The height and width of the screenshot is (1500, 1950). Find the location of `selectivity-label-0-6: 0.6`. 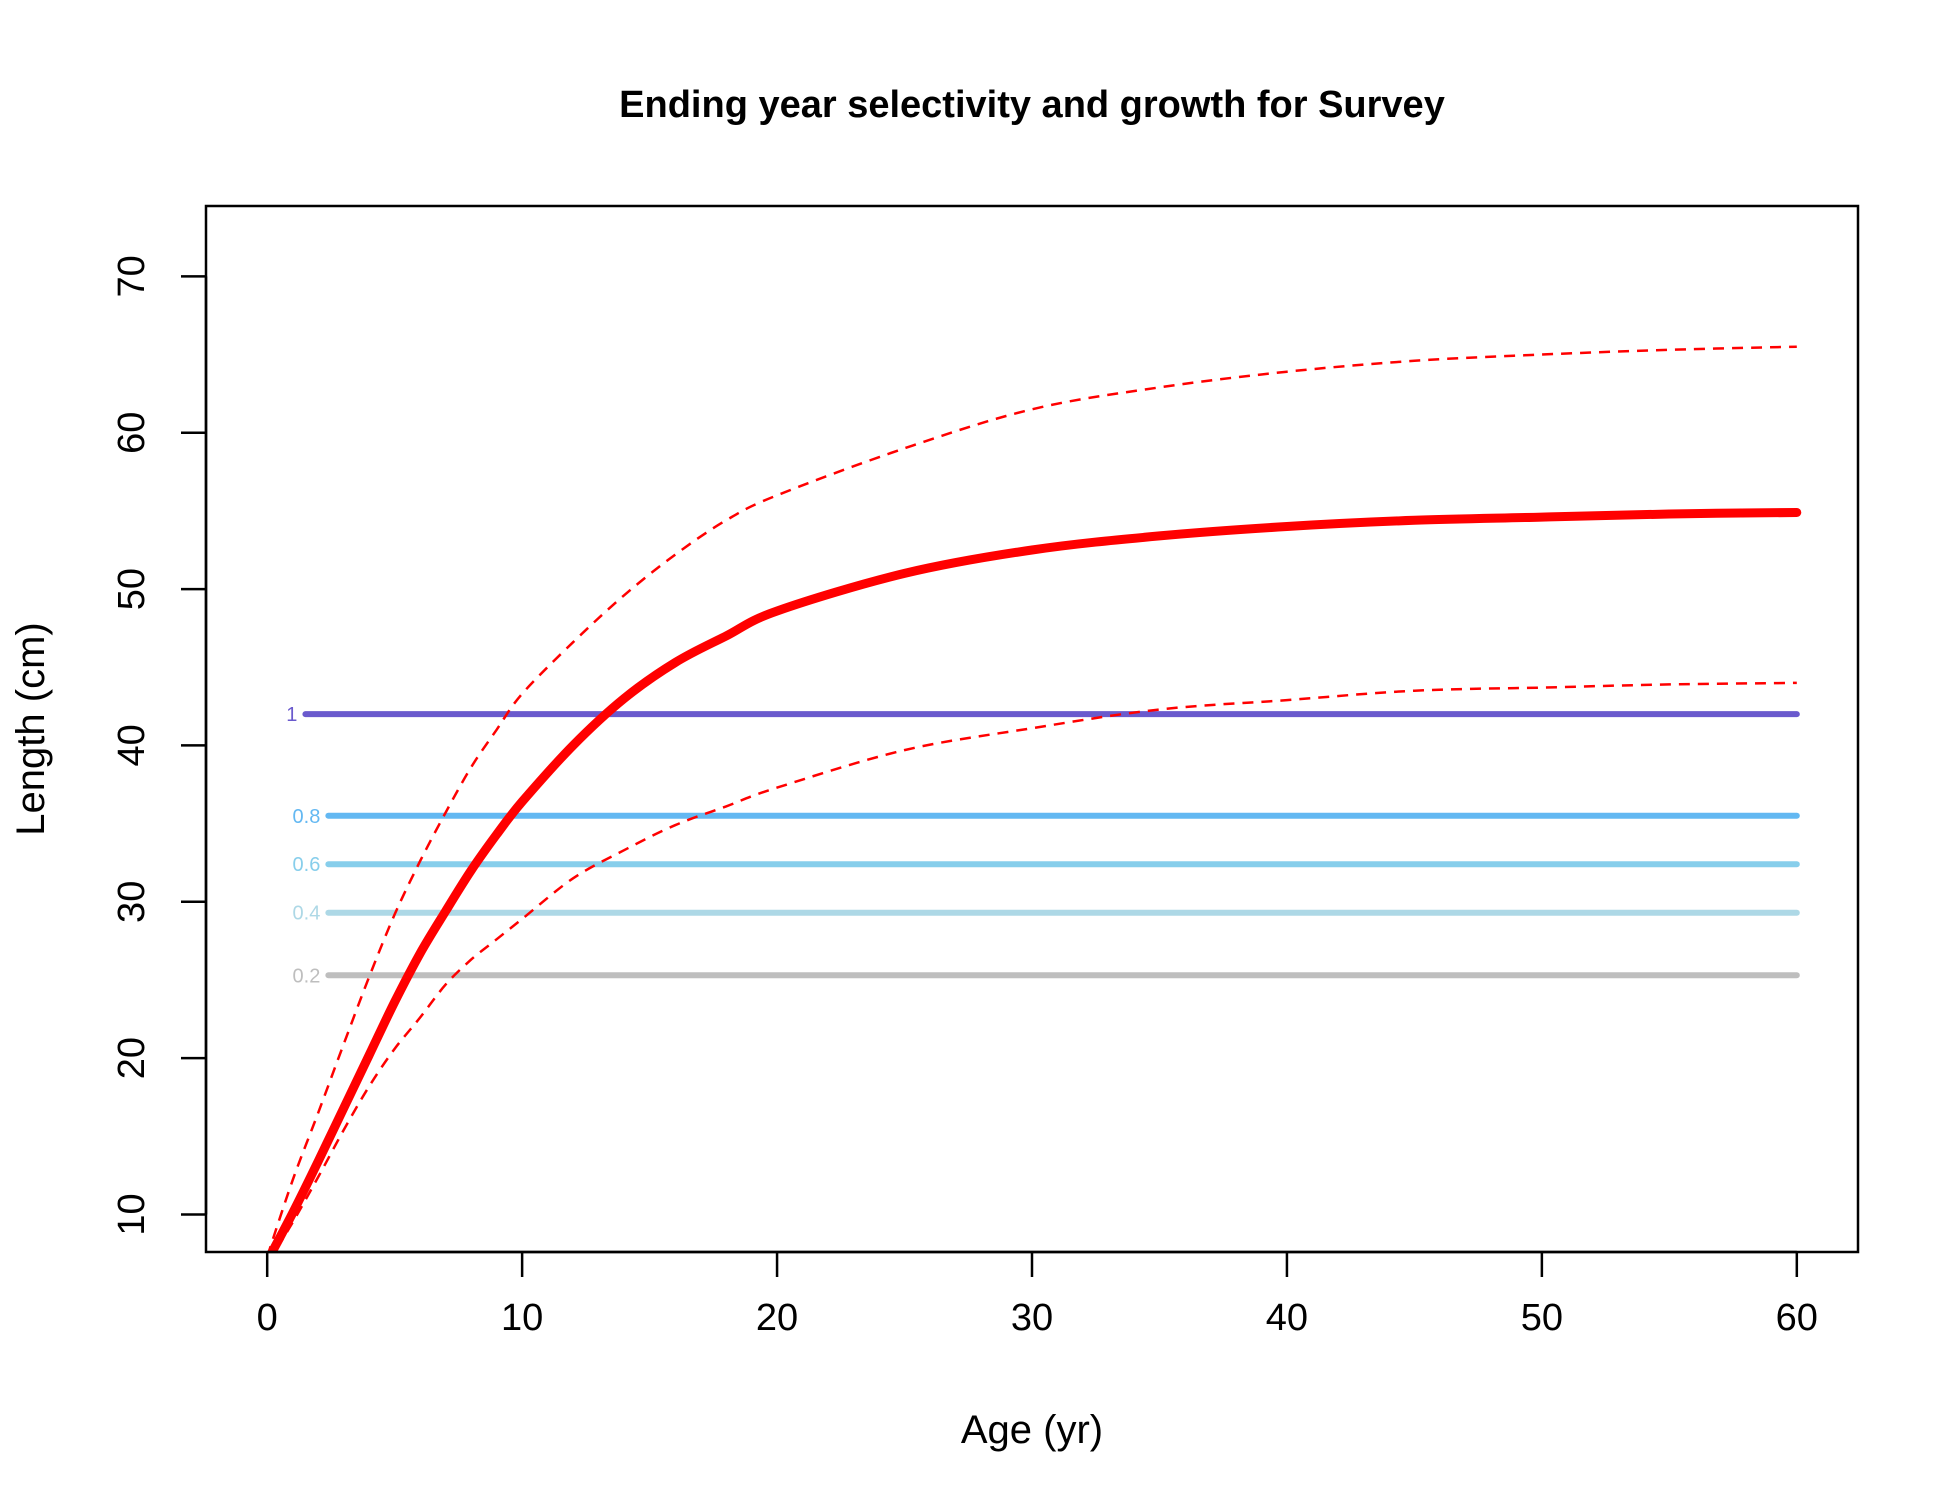

selectivity-label-0-6: 0.6 is located at coordinates (307, 865).